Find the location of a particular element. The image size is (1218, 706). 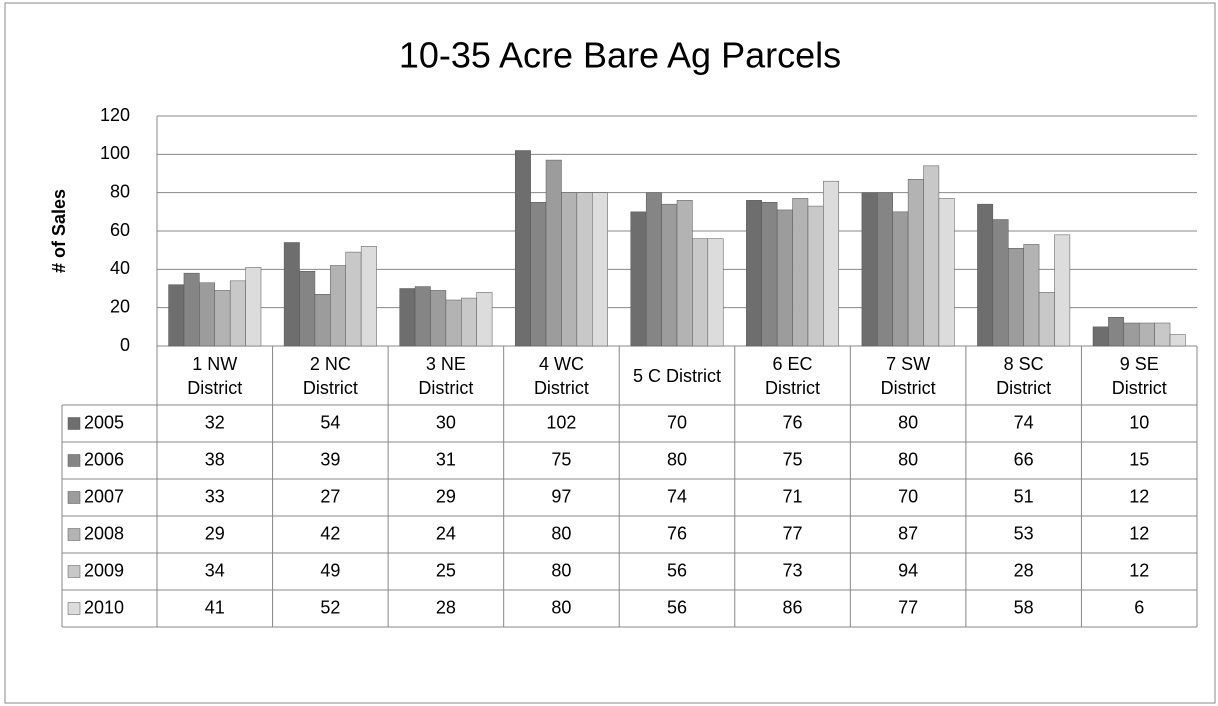

table-value: 52 is located at coordinates (330, 607).